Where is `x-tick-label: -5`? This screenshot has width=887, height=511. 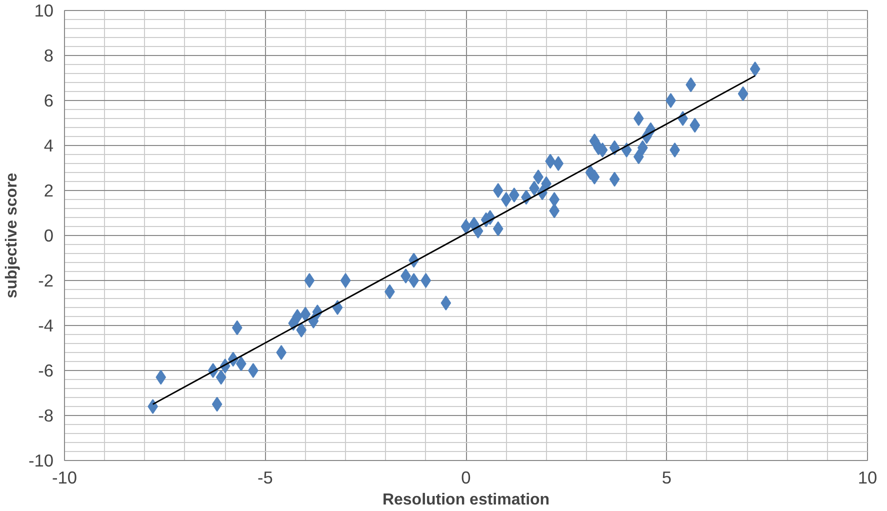 x-tick-label: -5 is located at coordinates (265, 478).